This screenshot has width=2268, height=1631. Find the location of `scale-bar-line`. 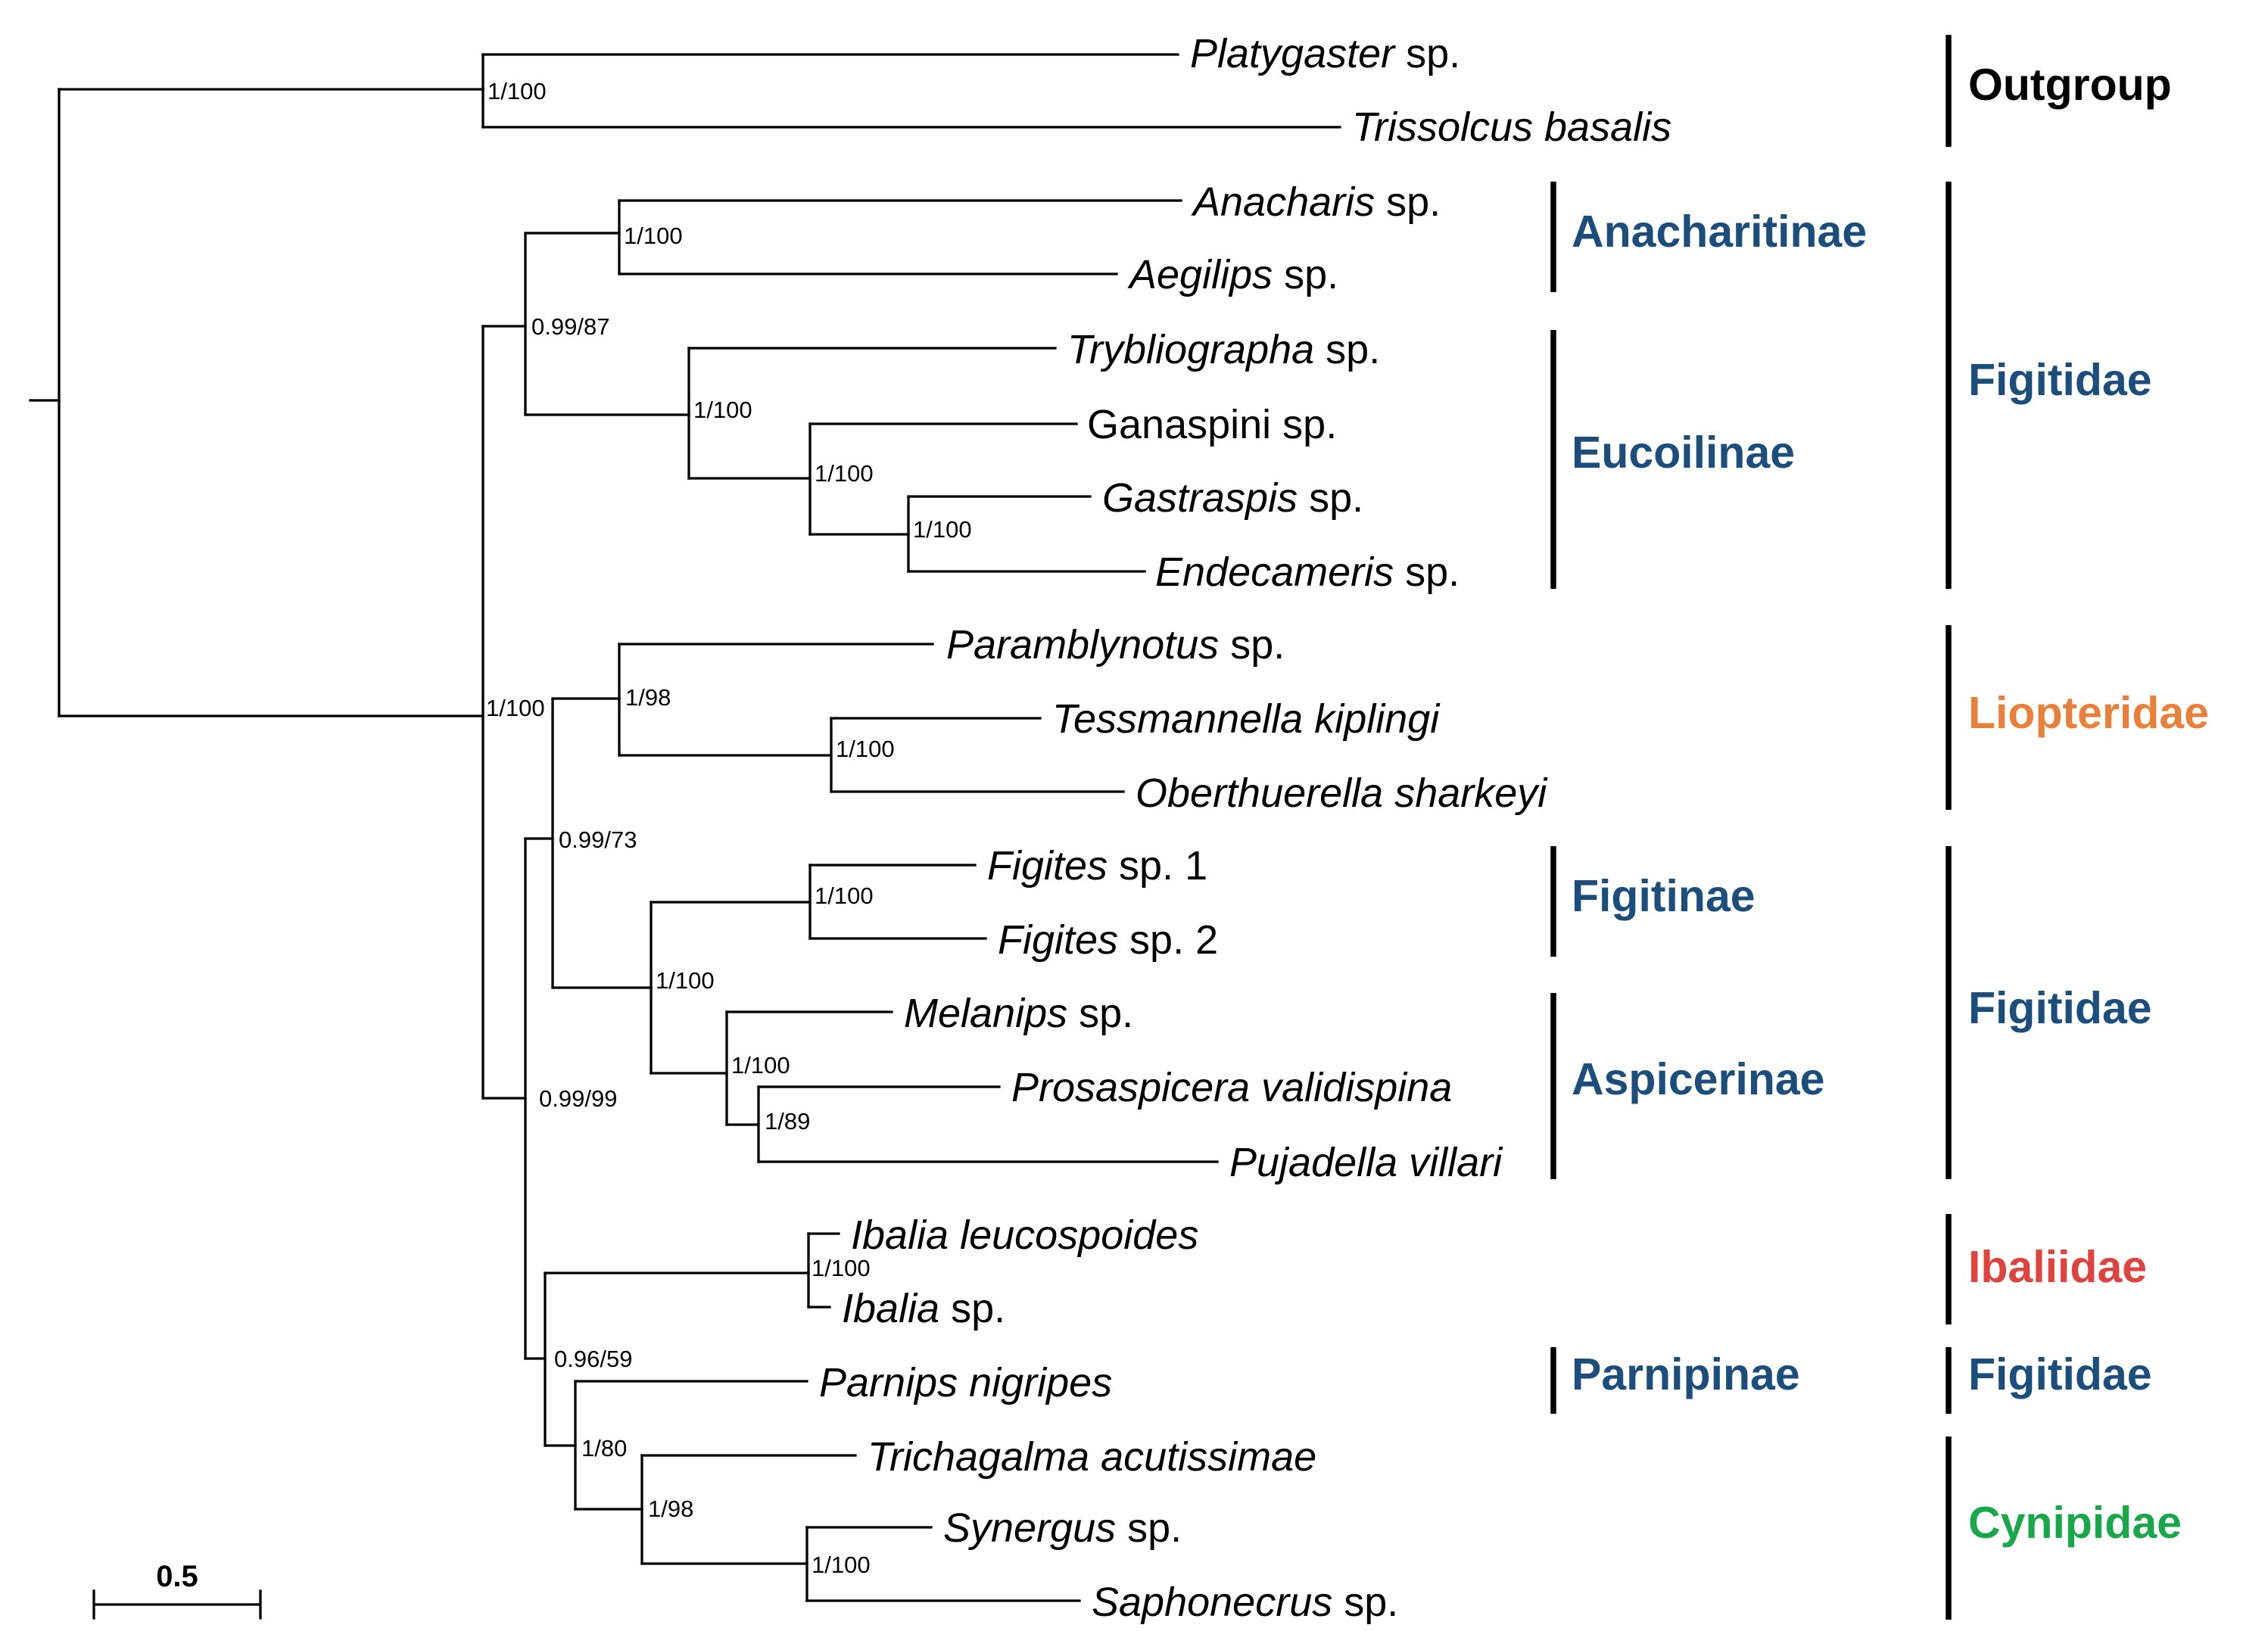

scale-bar-line is located at coordinates (177, 1605).